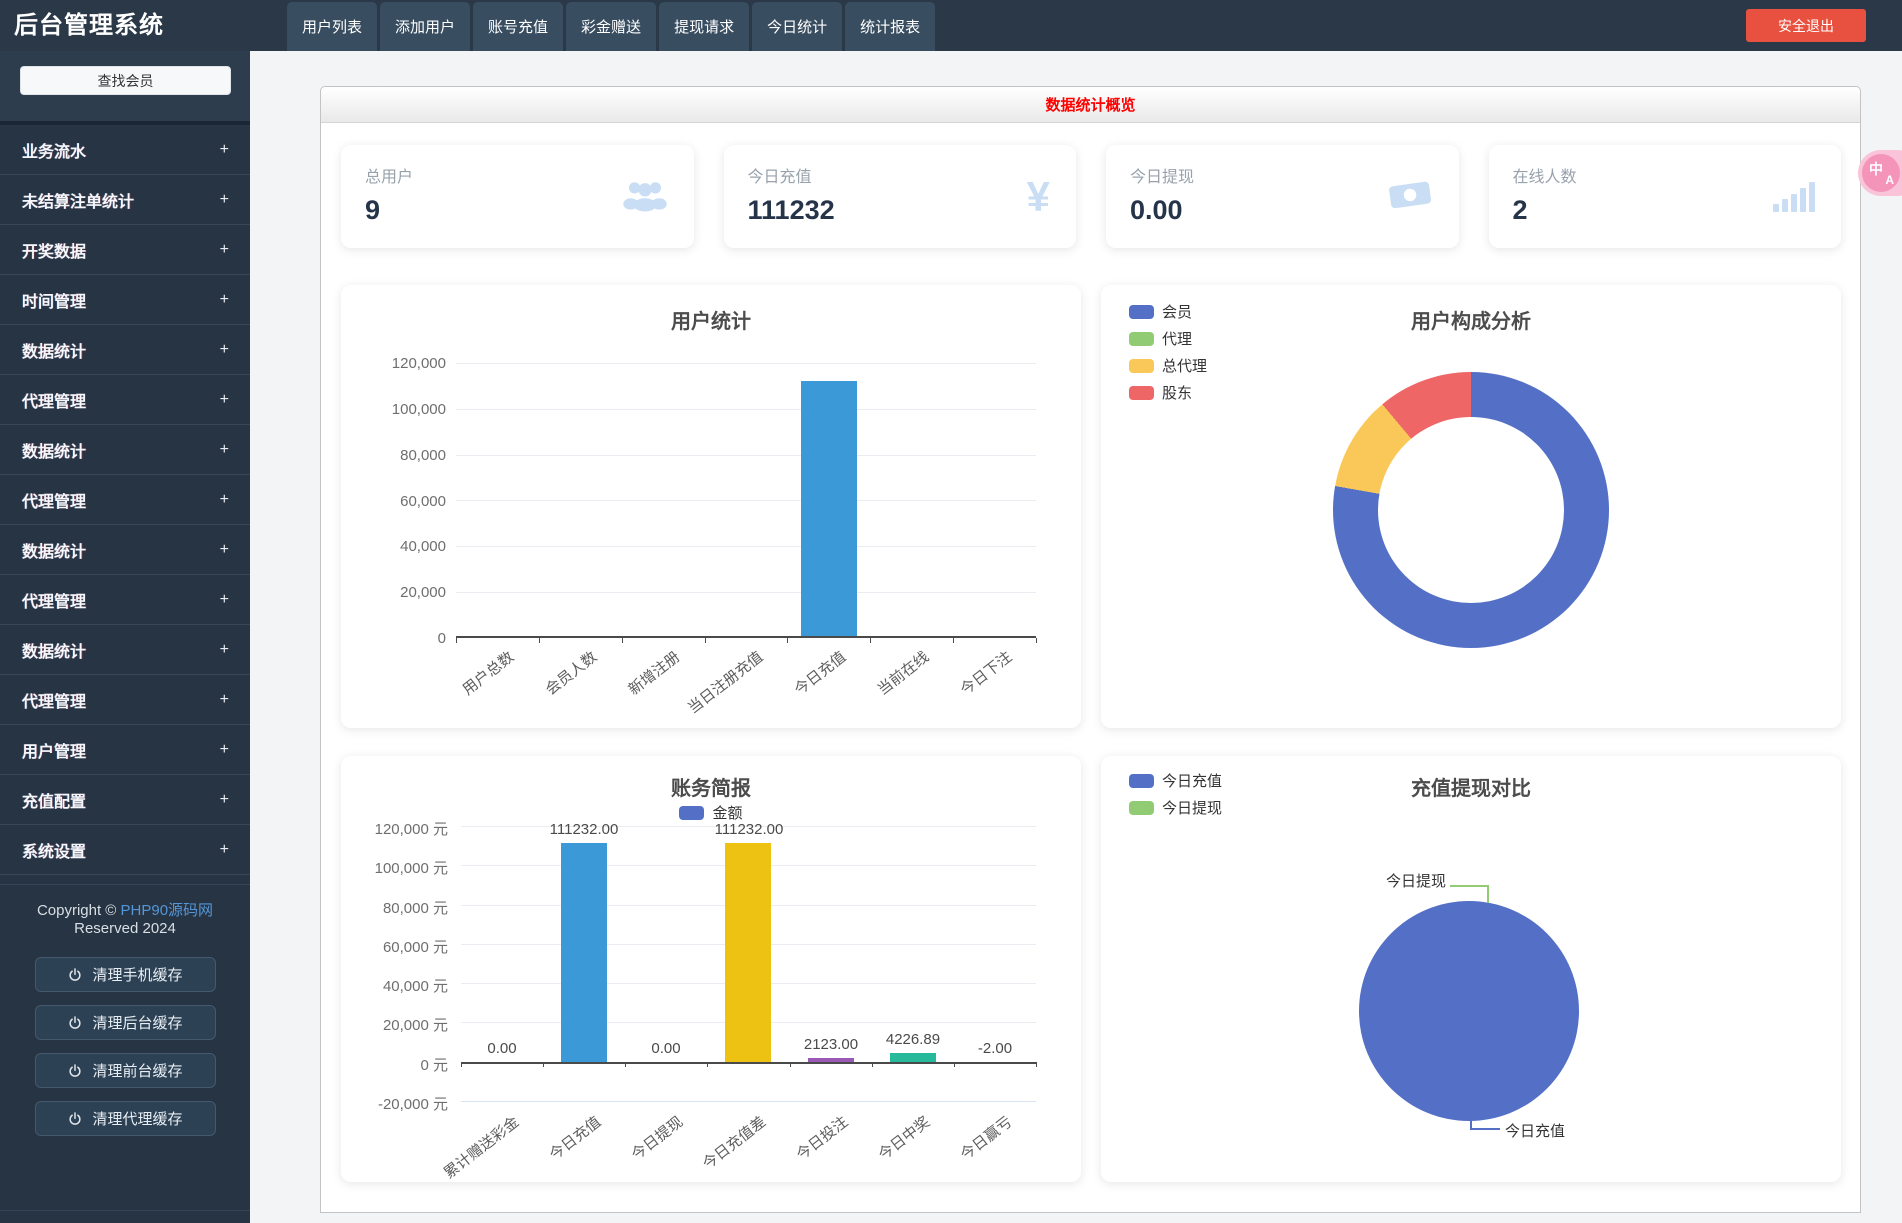 The height and width of the screenshot is (1223, 1902). Describe the element at coordinates (654, 673) in the screenshot. I see `x-label: 新增注册` at that location.